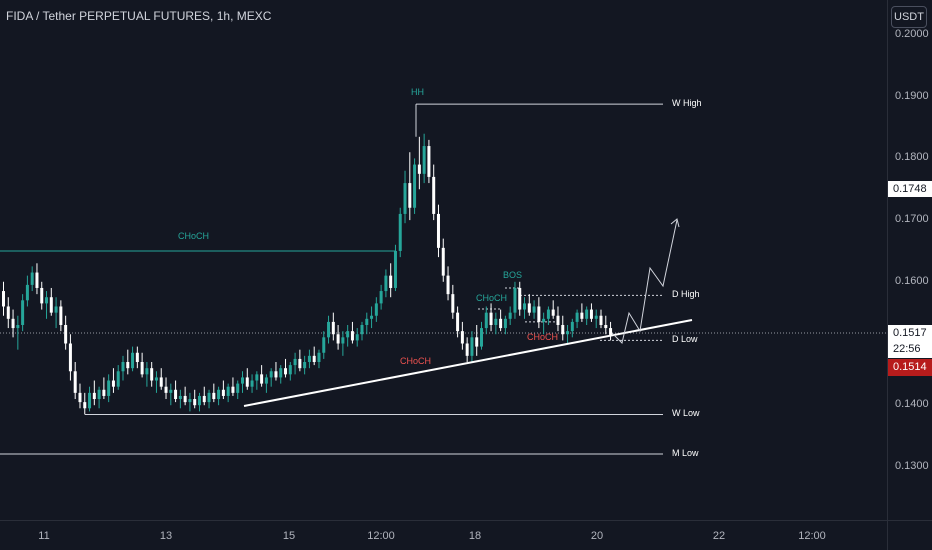 The width and height of the screenshot is (932, 550). What do you see at coordinates (912, 95) in the screenshot?
I see `y-tick-label: 0.1900` at bounding box center [912, 95].